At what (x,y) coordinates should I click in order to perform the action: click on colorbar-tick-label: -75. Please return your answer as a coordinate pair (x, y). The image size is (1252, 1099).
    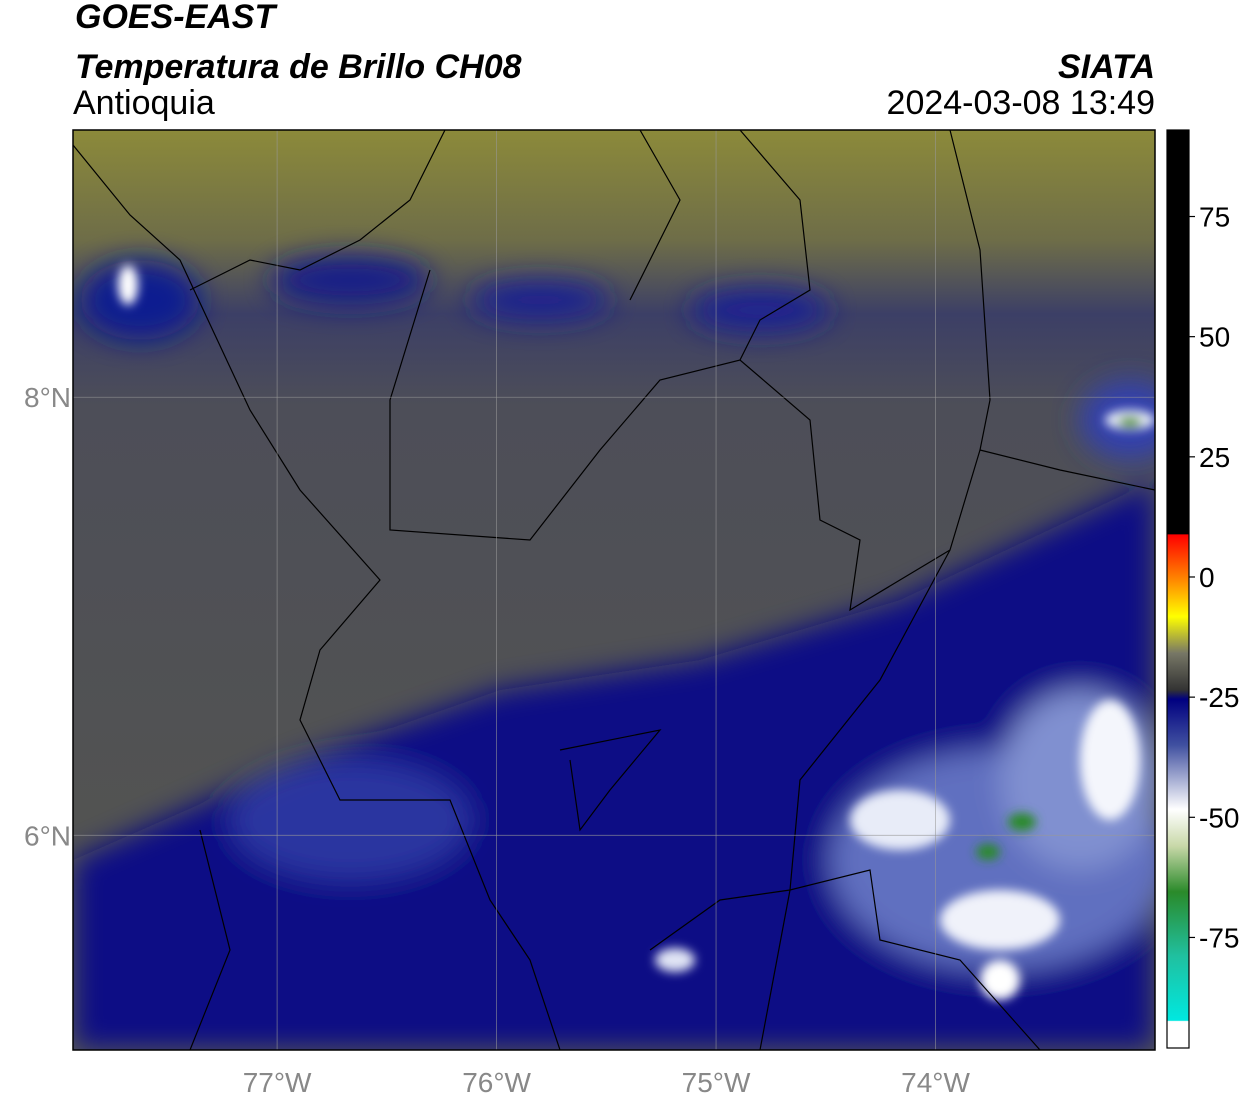
    Looking at the image, I should click on (1219, 937).